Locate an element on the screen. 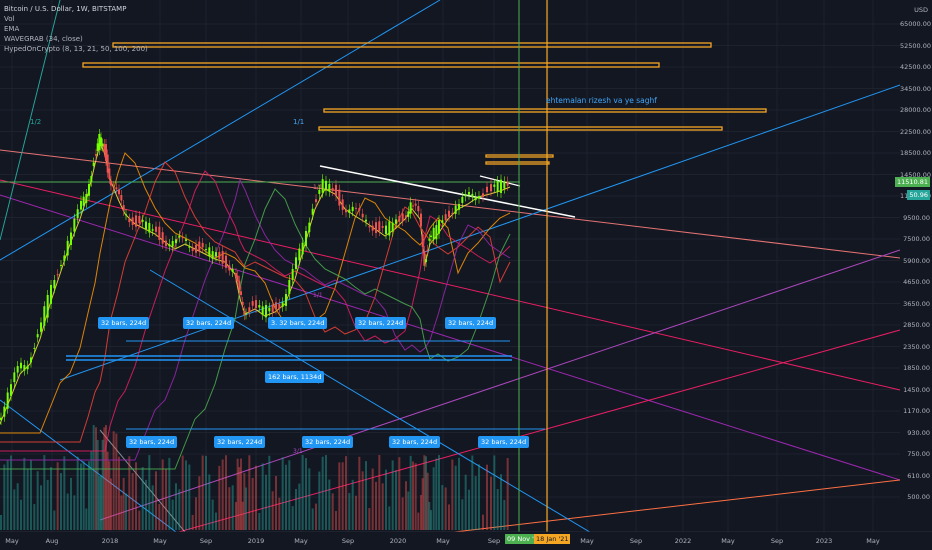 The height and width of the screenshot is (550, 932). y-axis-tick-label: 34500.00 is located at coordinates (916, 88).